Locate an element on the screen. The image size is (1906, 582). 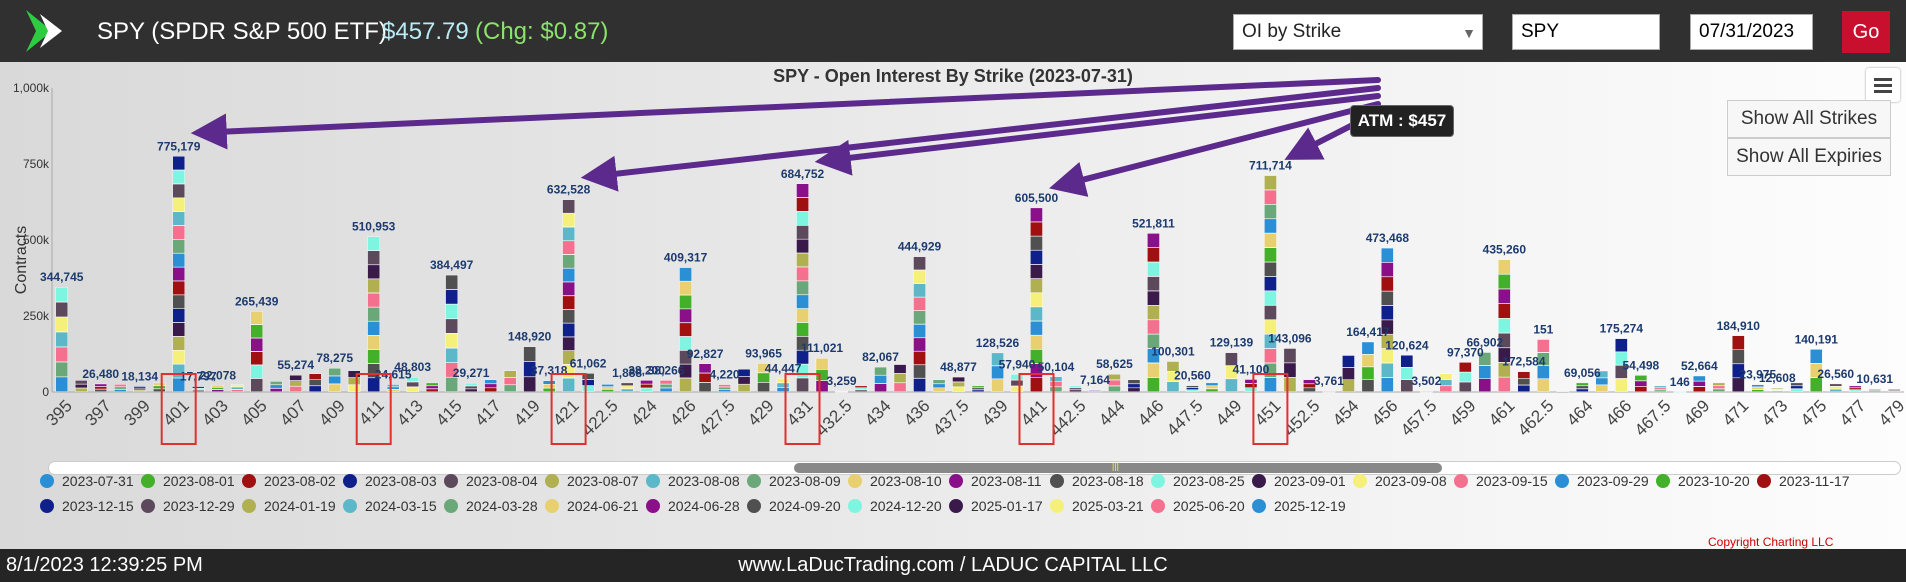
highlight-box is located at coordinates (373, 409).